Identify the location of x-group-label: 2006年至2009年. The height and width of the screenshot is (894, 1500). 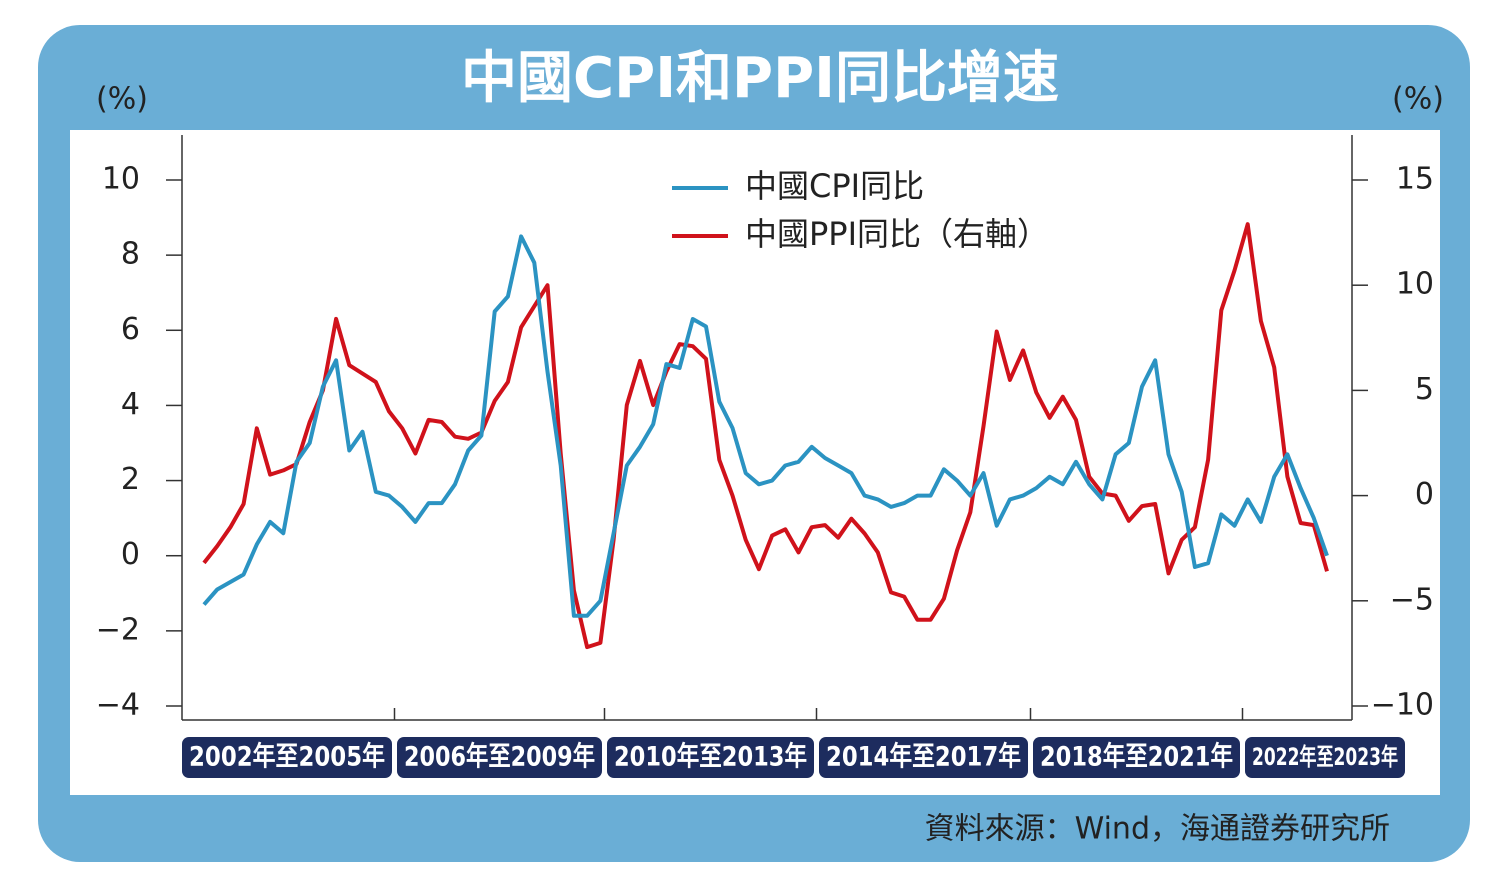
(499, 757).